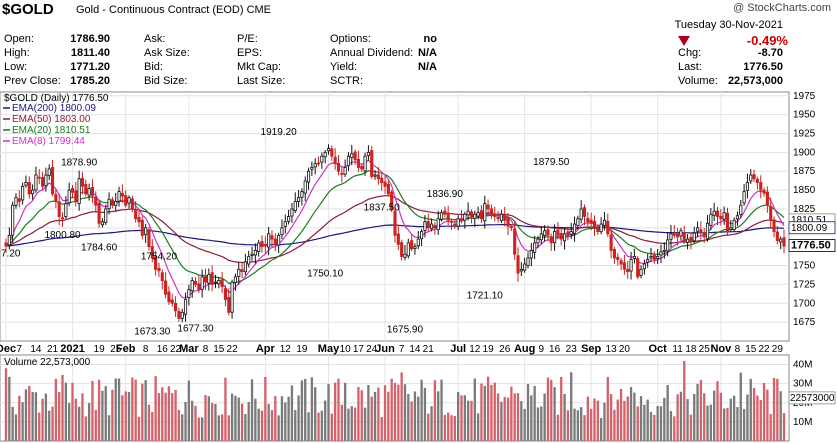 The width and height of the screenshot is (837, 443). What do you see at coordinates (359, 349) in the screenshot?
I see `date-tick-label: 17` at bounding box center [359, 349].